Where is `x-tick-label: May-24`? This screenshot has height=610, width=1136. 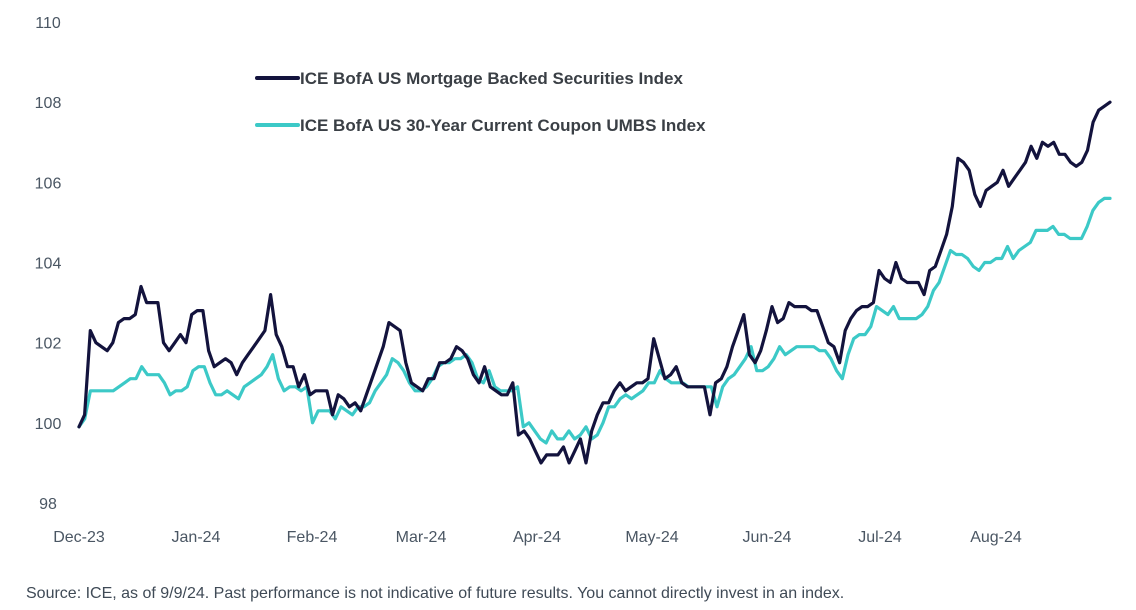 x-tick-label: May-24 is located at coordinates (651, 537).